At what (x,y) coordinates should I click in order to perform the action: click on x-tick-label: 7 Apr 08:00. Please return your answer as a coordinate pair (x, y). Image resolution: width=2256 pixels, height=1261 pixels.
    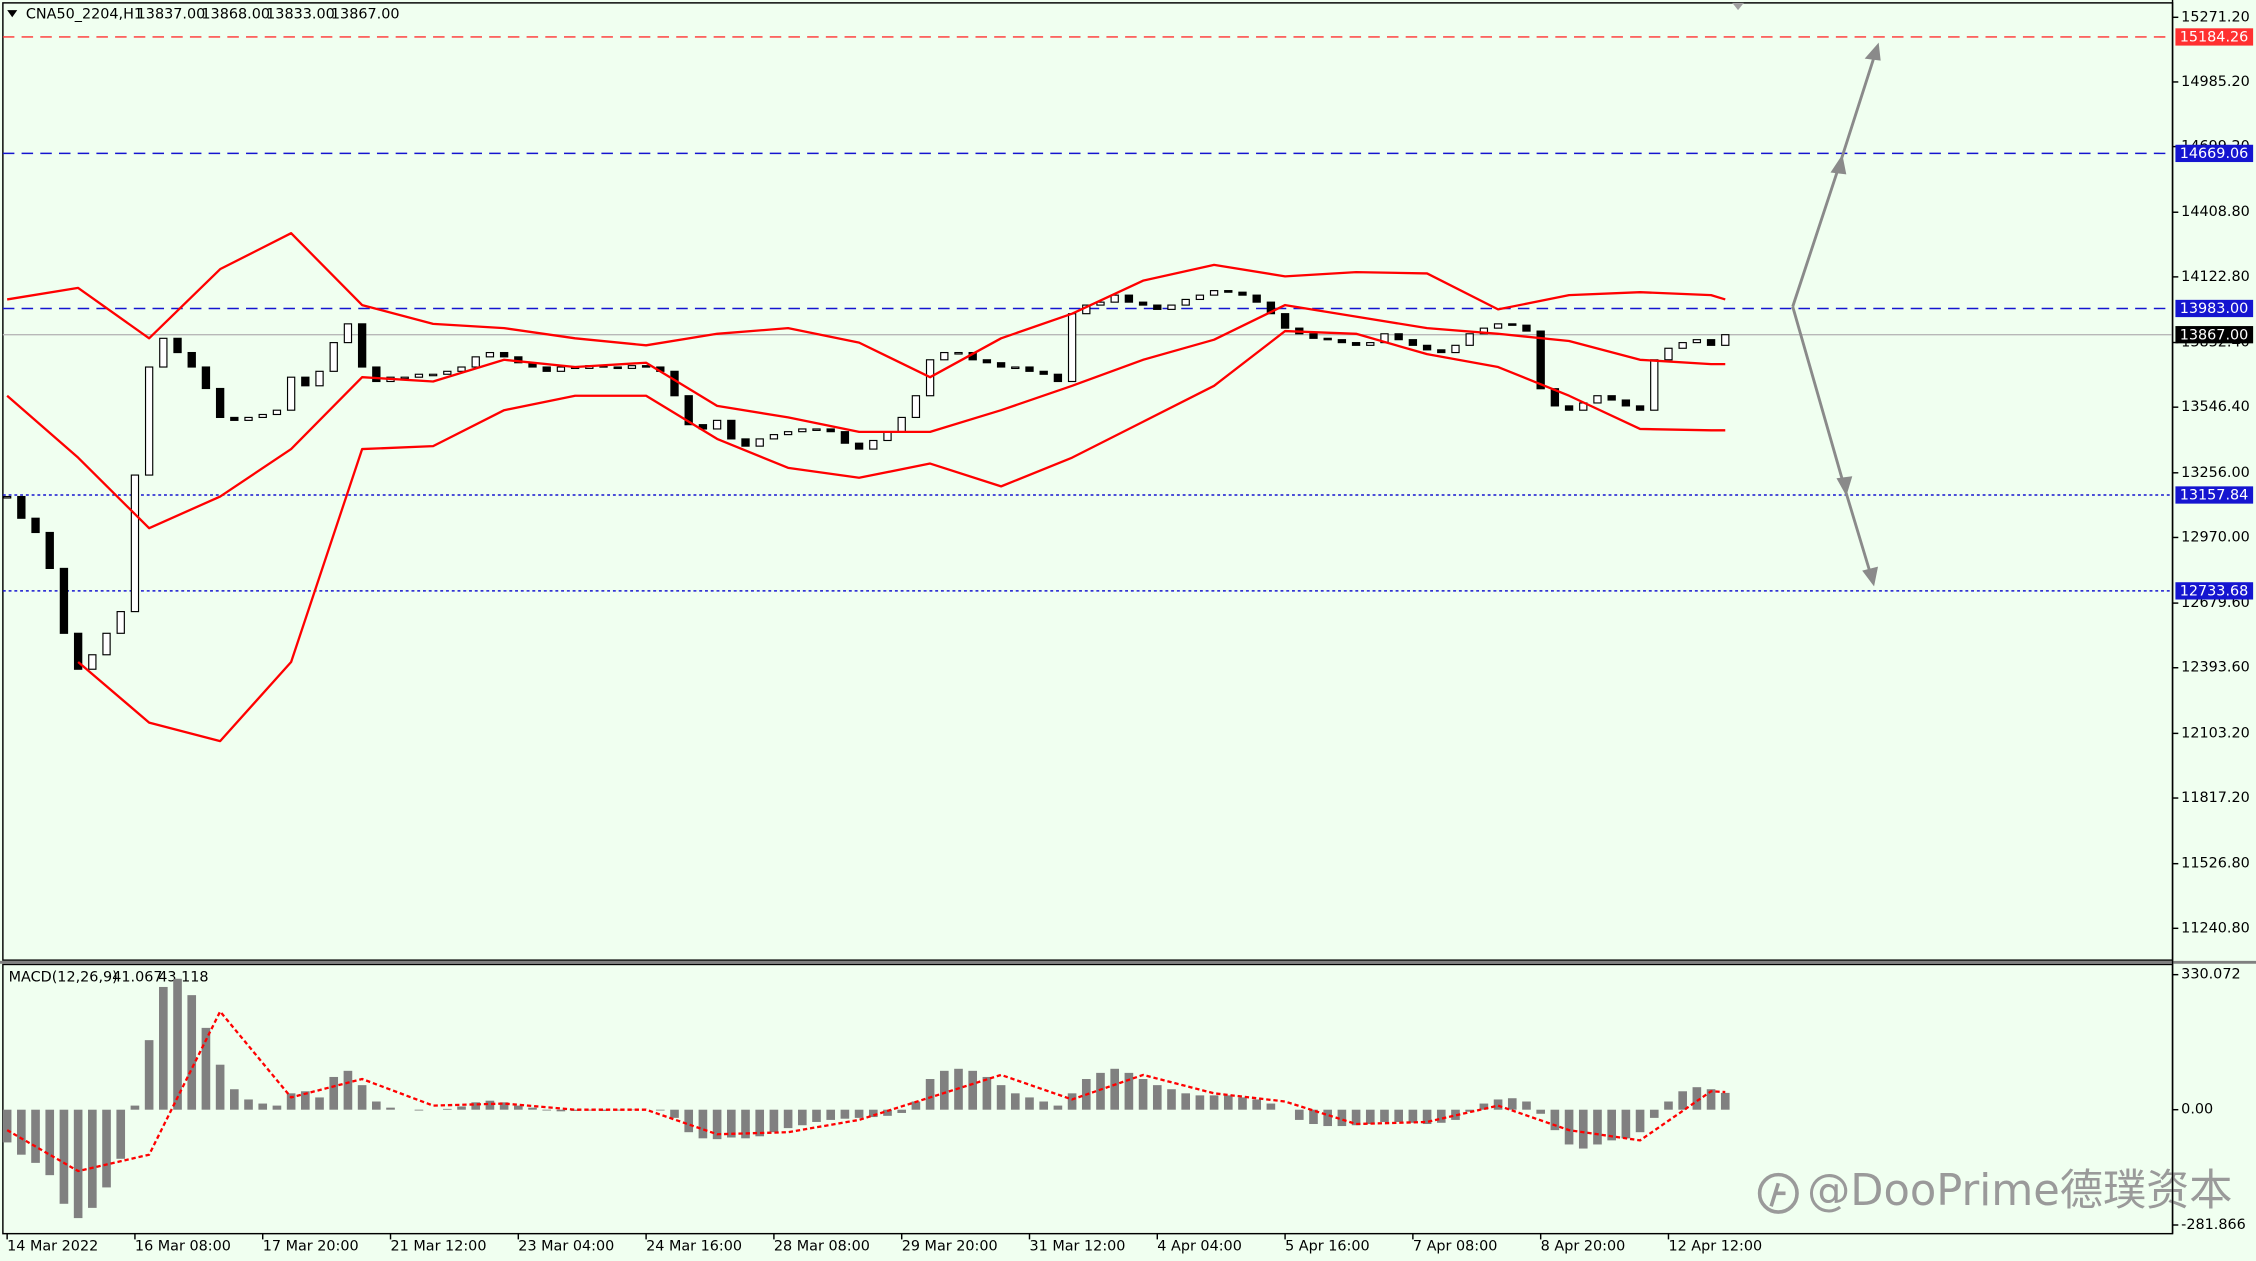
    Looking at the image, I should click on (1455, 1247).